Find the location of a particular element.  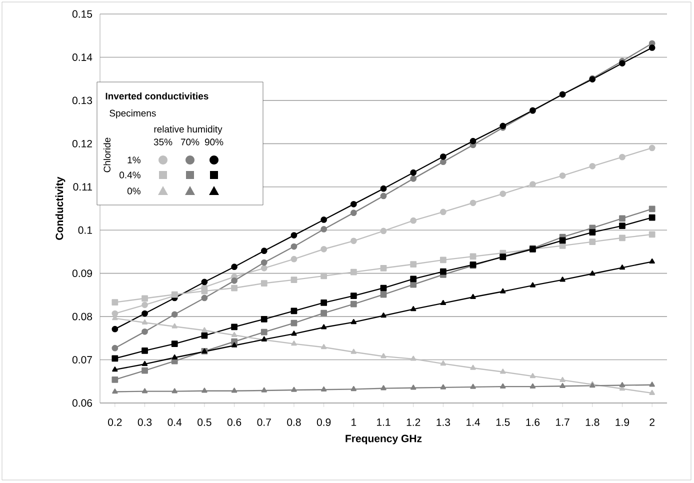

annotation: relative humidity is located at coordinates (188, 130).